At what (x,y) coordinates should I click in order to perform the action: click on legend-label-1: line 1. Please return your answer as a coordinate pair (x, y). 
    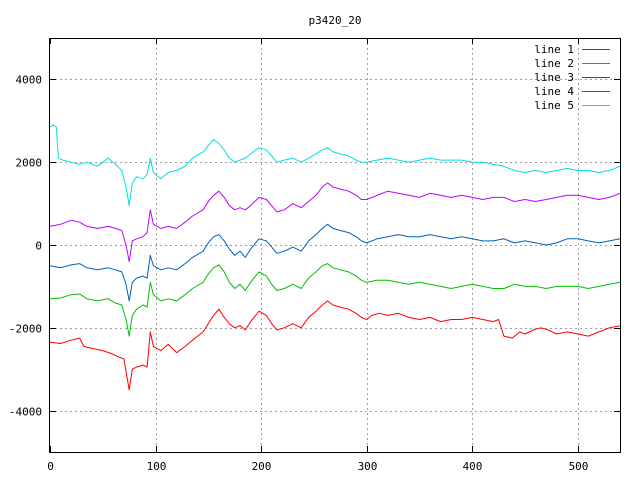
    Looking at the image, I should click on (554, 49).